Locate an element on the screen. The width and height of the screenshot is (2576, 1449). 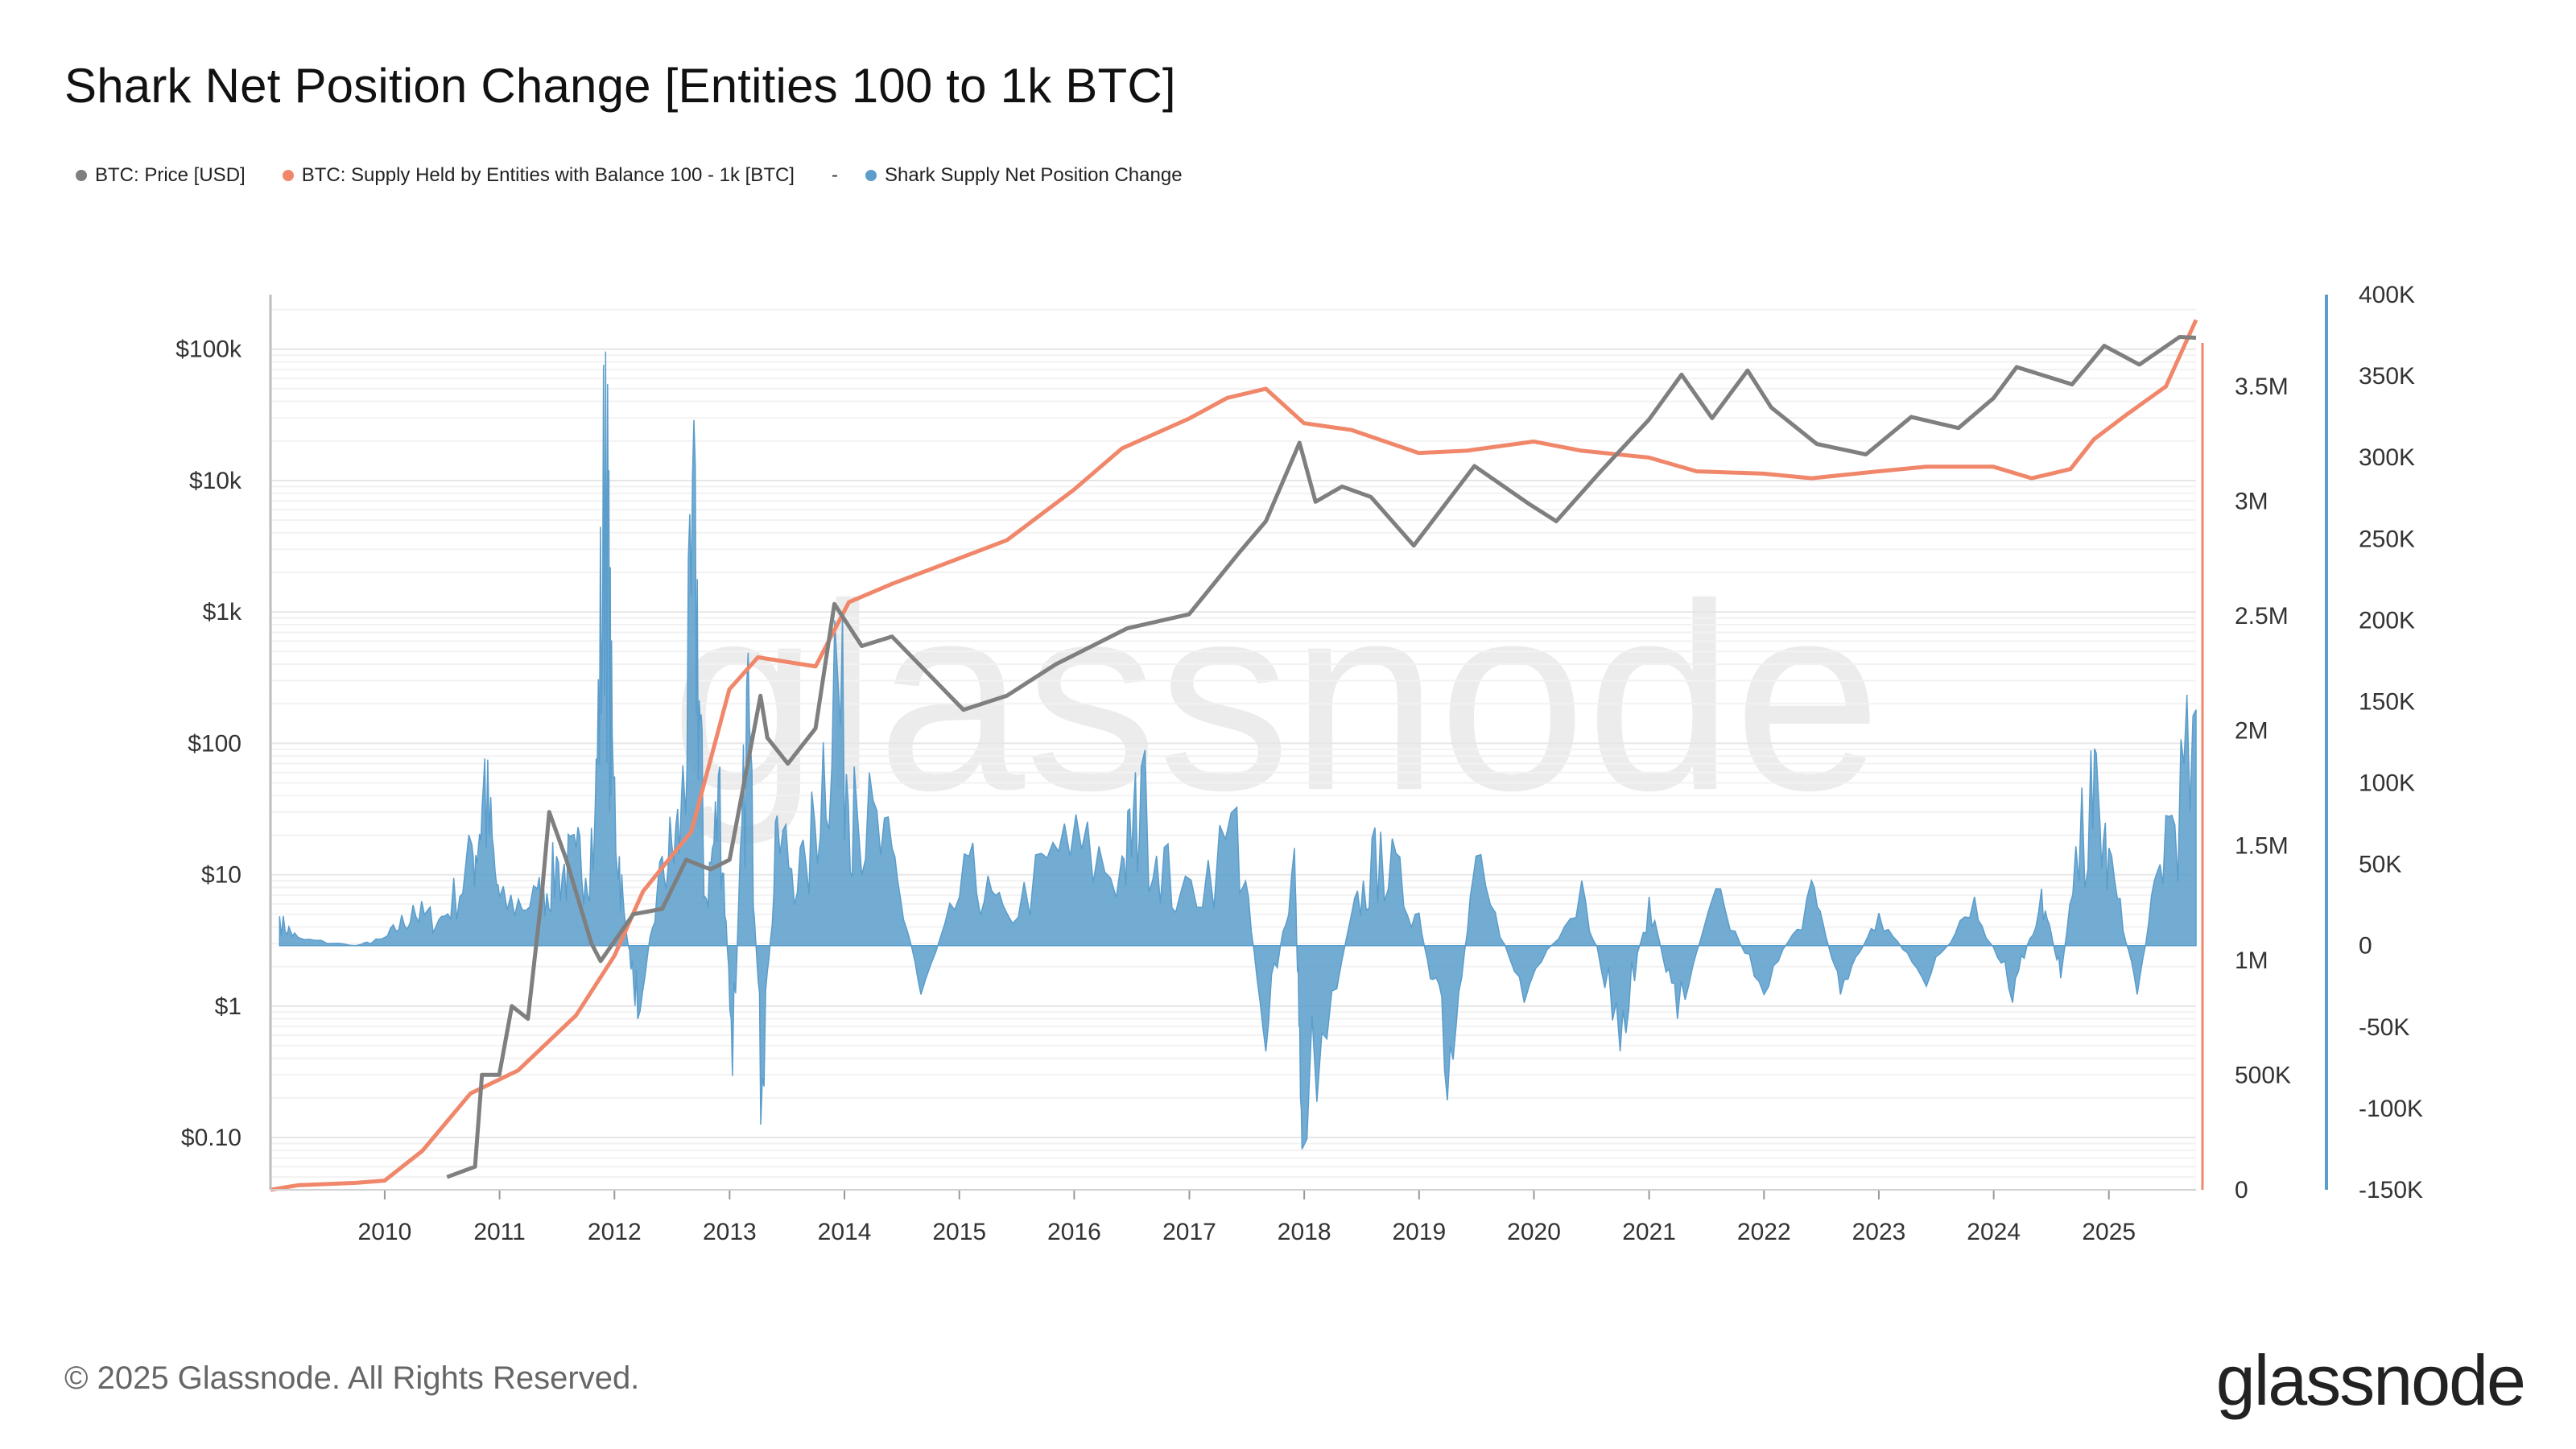
legend-dot-supply is located at coordinates (288, 175).